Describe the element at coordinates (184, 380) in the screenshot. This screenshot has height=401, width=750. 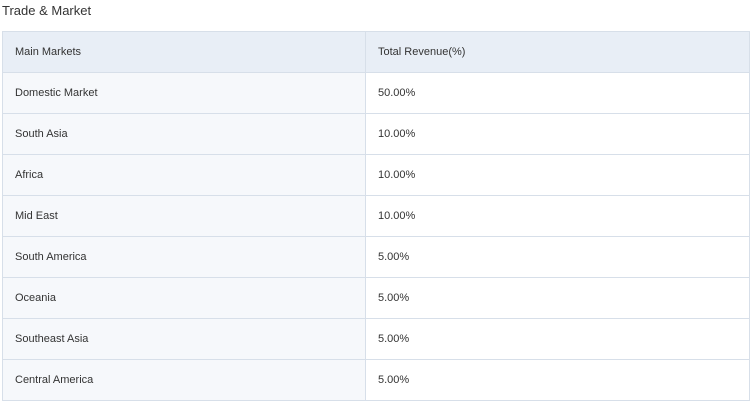
I see `market-cell: Central America` at that location.